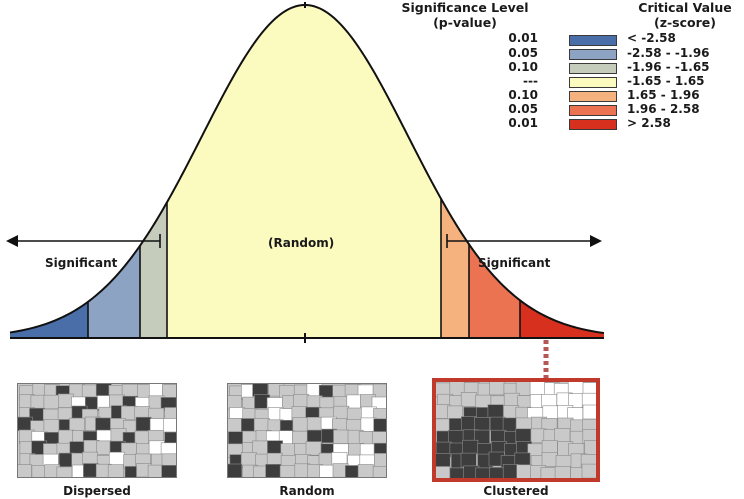 The width and height of the screenshot is (744, 499). I want to click on legend-z-score: -1.65 - 1.65, so click(666, 81).